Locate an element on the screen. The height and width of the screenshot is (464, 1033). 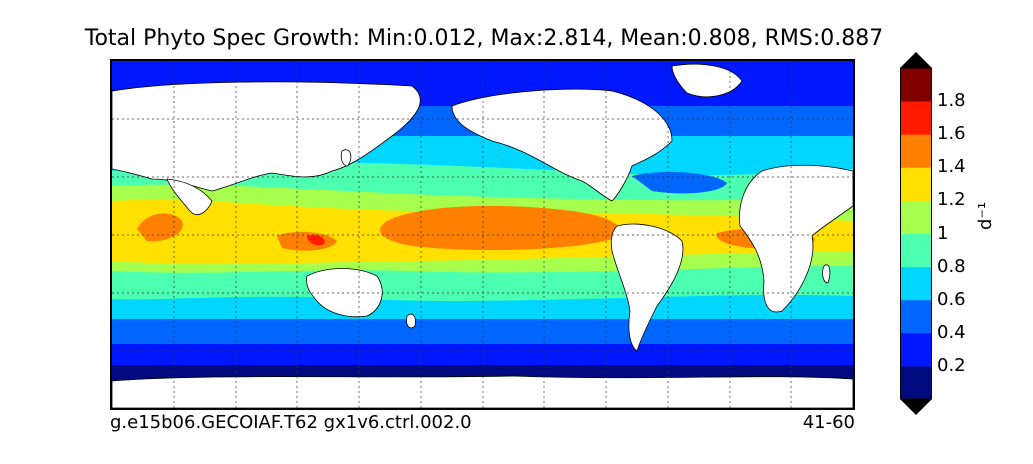
colorbar-tick-label: 1.4 is located at coordinates (951, 167).